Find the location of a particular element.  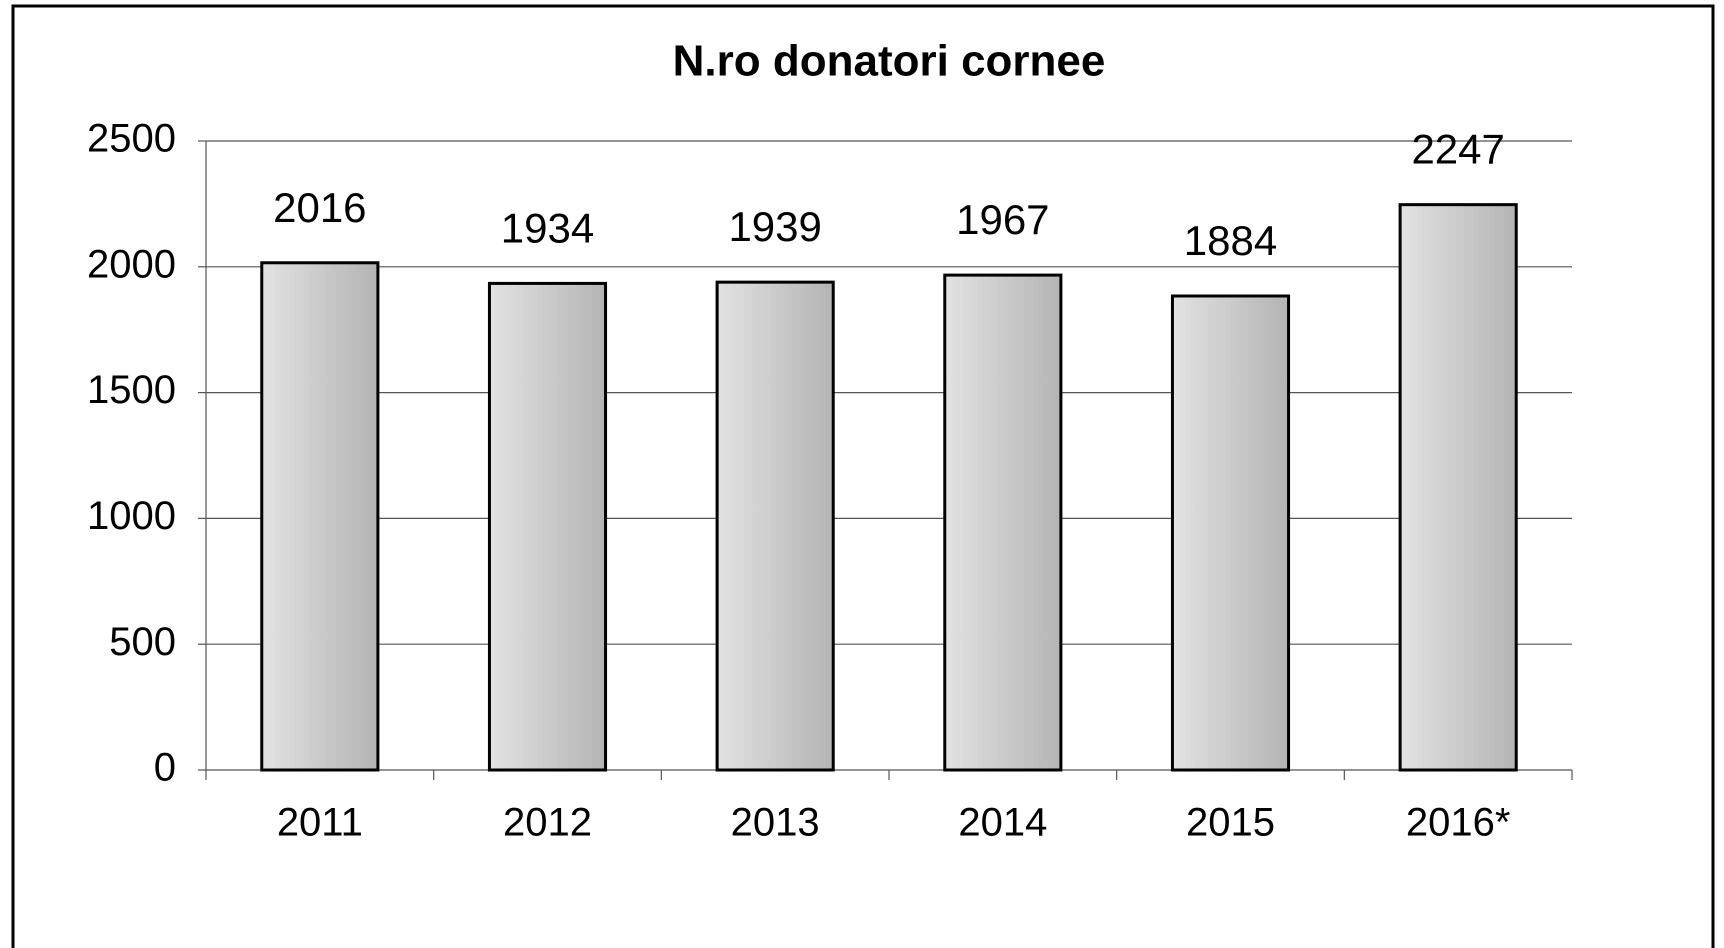

y-tick-label: 2500 is located at coordinates (131, 139).